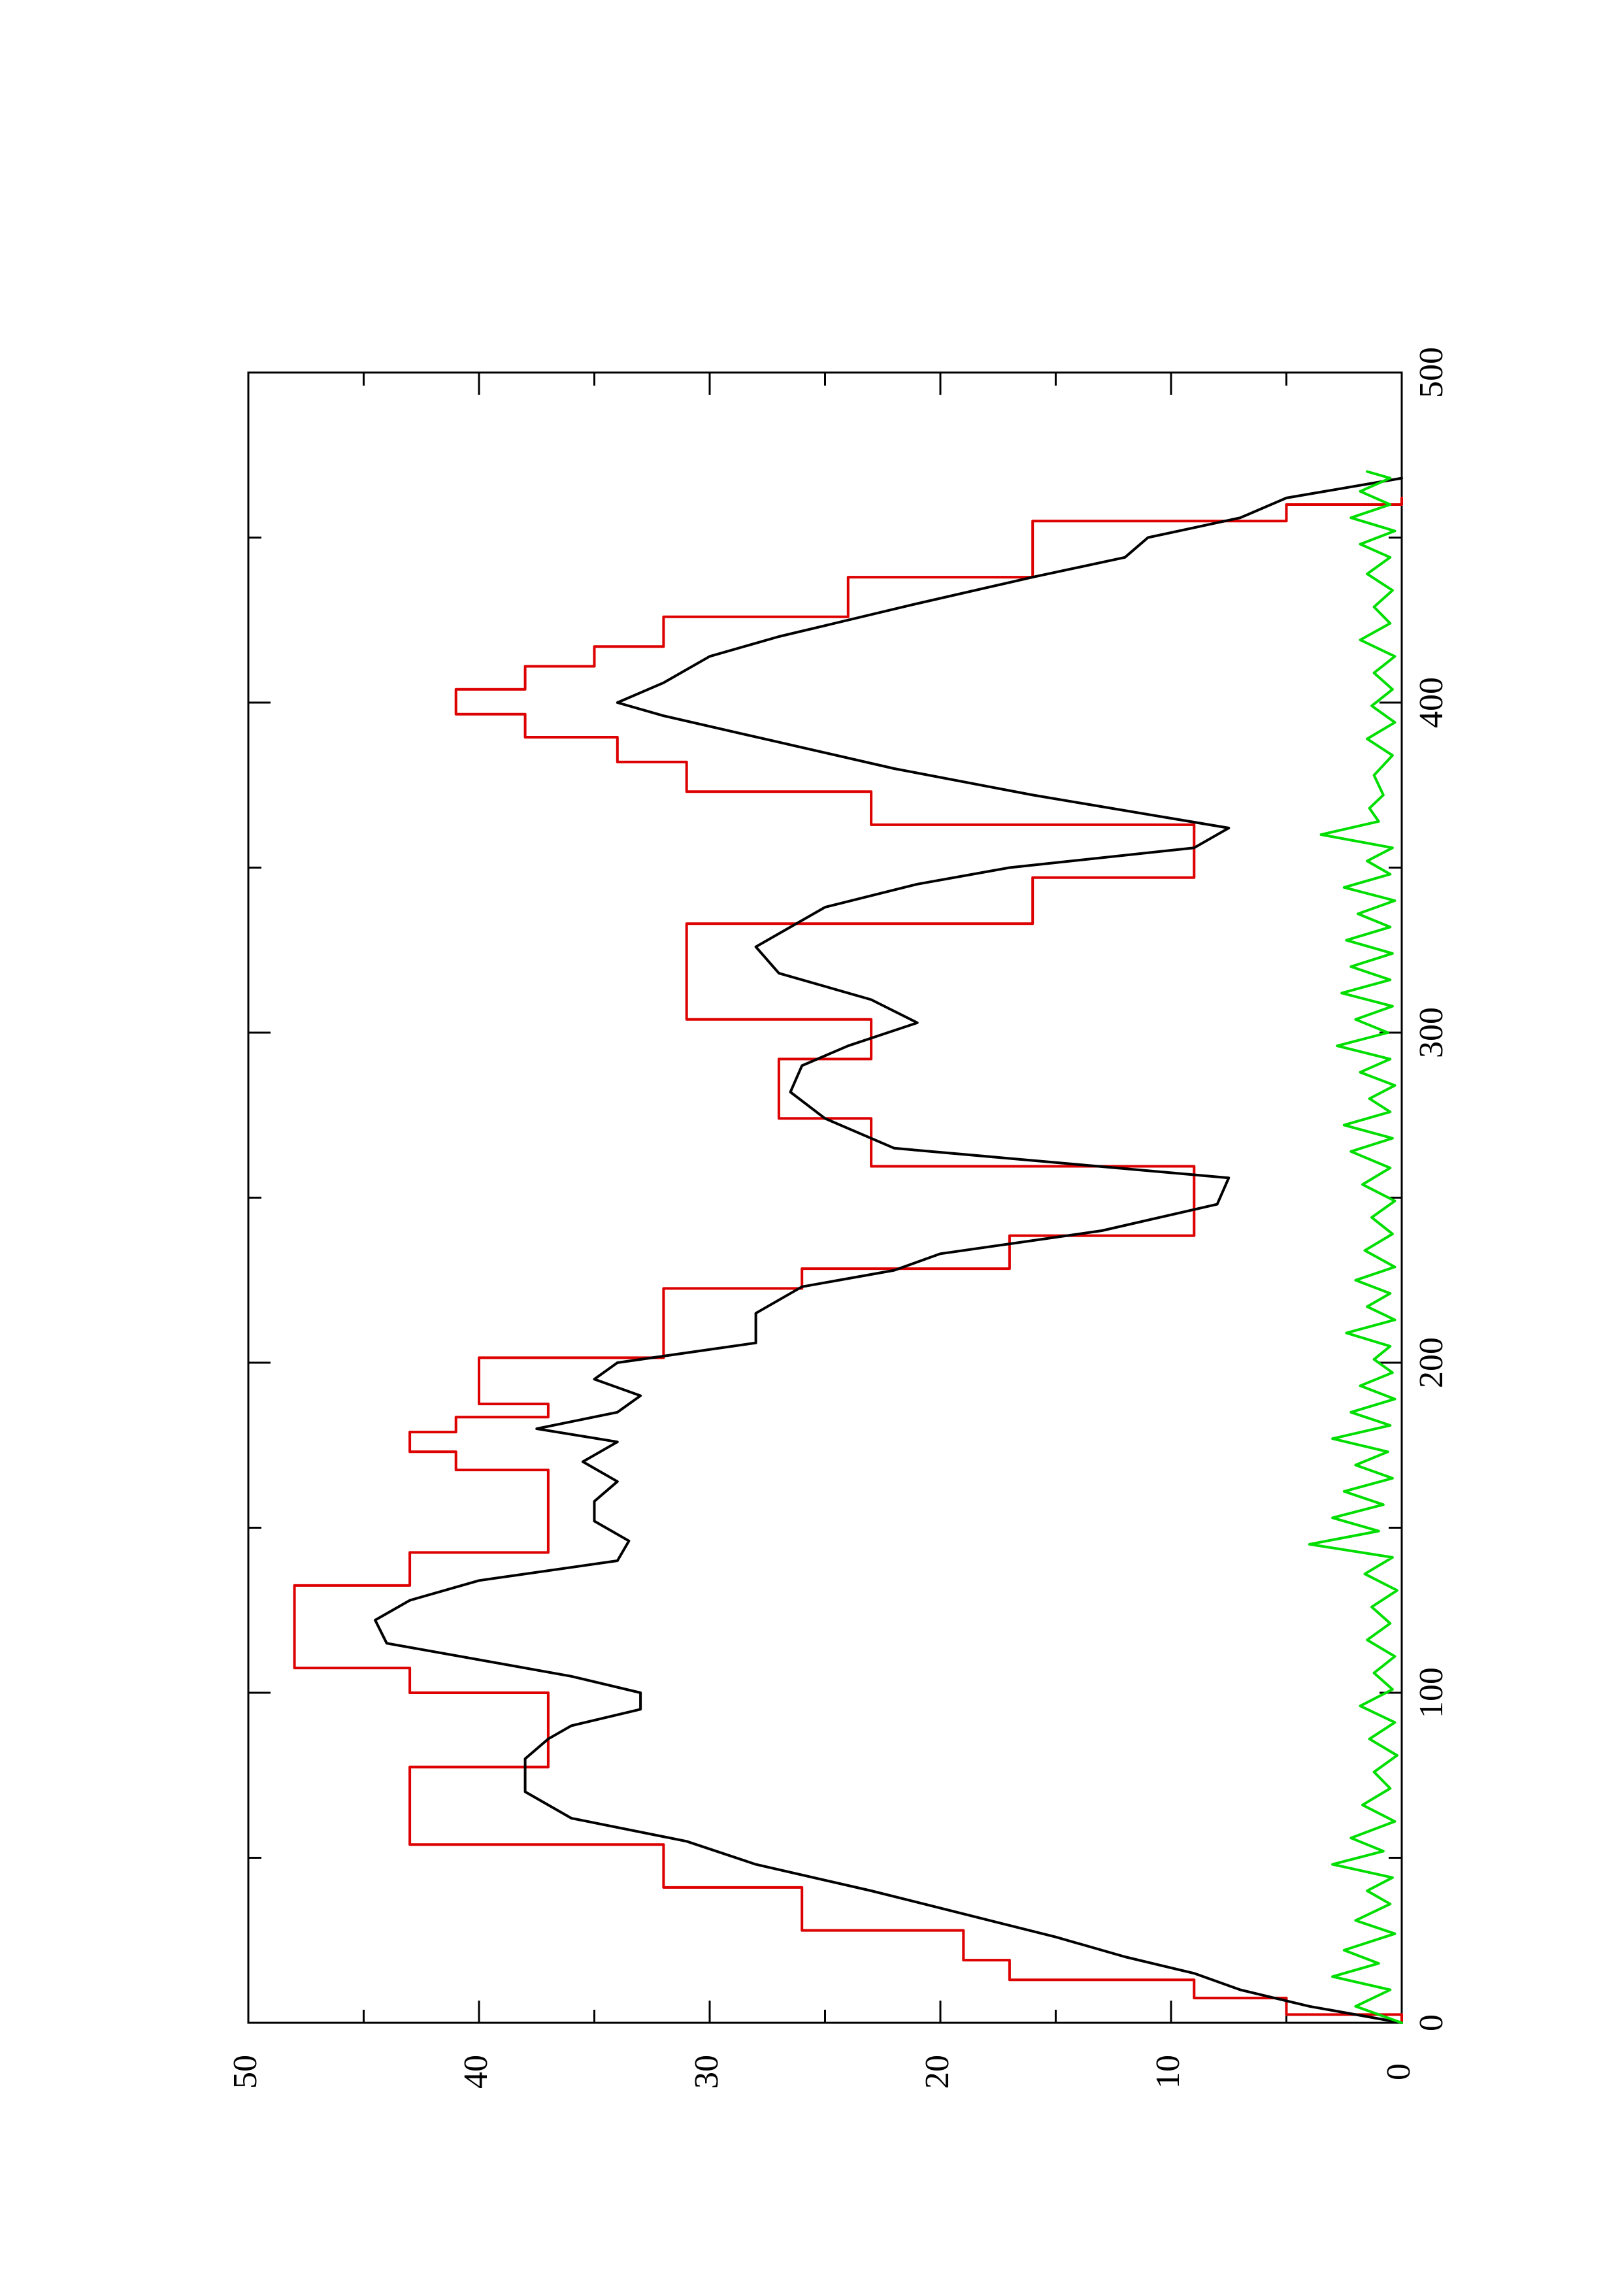 The height and width of the screenshot is (2296, 1620). What do you see at coordinates (1398, 2071) in the screenshot?
I see `y-tick-label: 0` at bounding box center [1398, 2071].